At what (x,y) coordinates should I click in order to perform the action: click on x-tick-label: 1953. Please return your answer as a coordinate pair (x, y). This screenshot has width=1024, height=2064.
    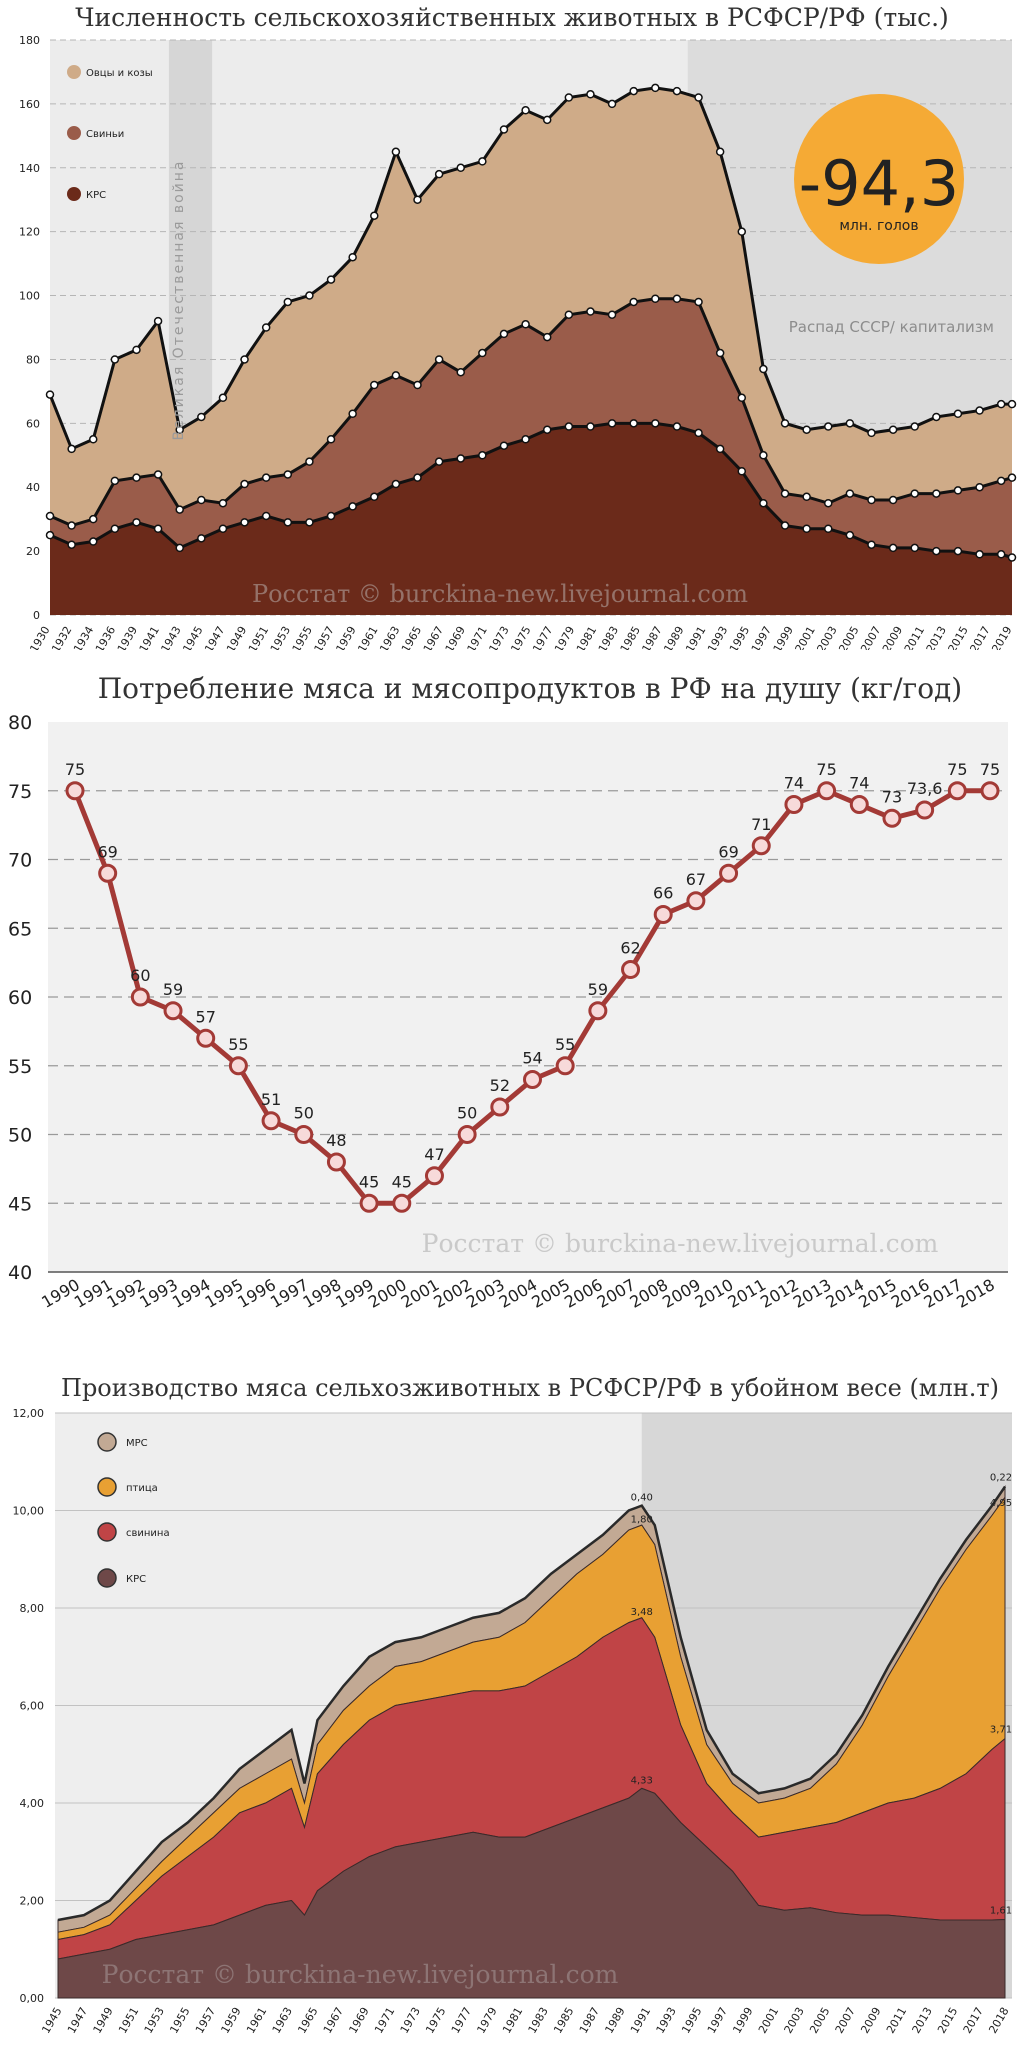
    Looking at the image, I should click on (154, 2020).